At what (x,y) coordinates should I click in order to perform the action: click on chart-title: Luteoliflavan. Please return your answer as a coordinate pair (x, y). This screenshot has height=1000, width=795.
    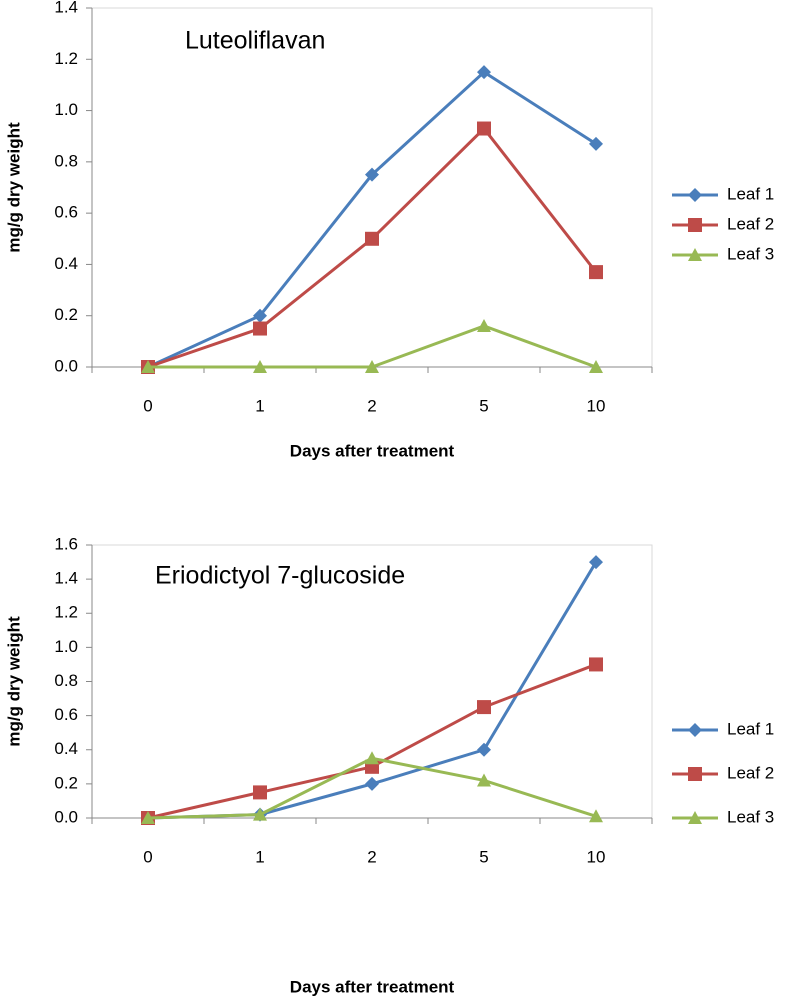
    Looking at the image, I should click on (255, 41).